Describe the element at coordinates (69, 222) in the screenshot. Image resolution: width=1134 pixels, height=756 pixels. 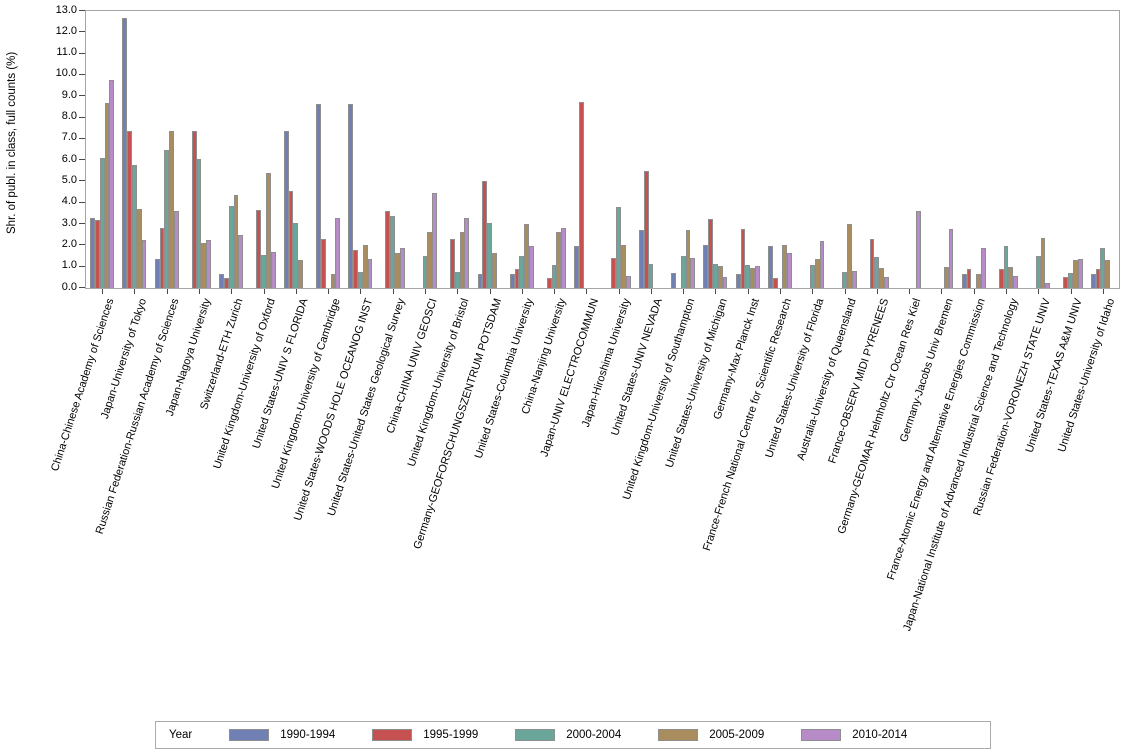
I see `y-tick-label: 3.0` at that location.